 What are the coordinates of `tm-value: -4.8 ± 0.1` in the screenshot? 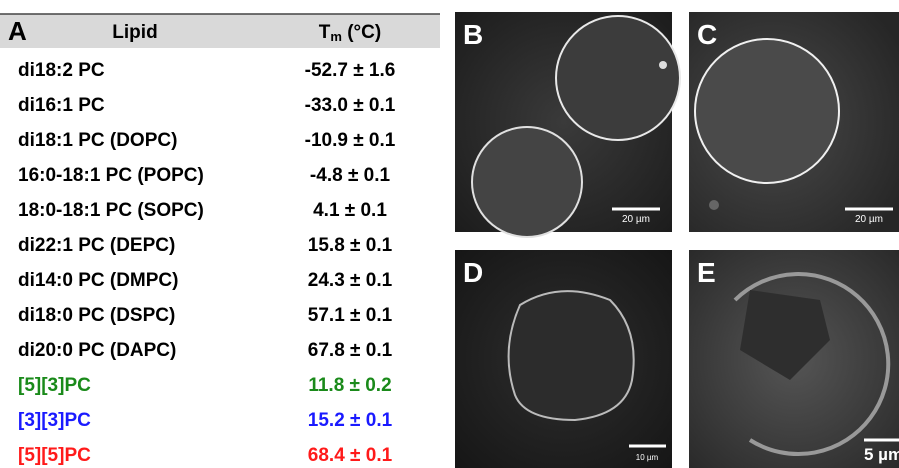 It's located at (350, 175).